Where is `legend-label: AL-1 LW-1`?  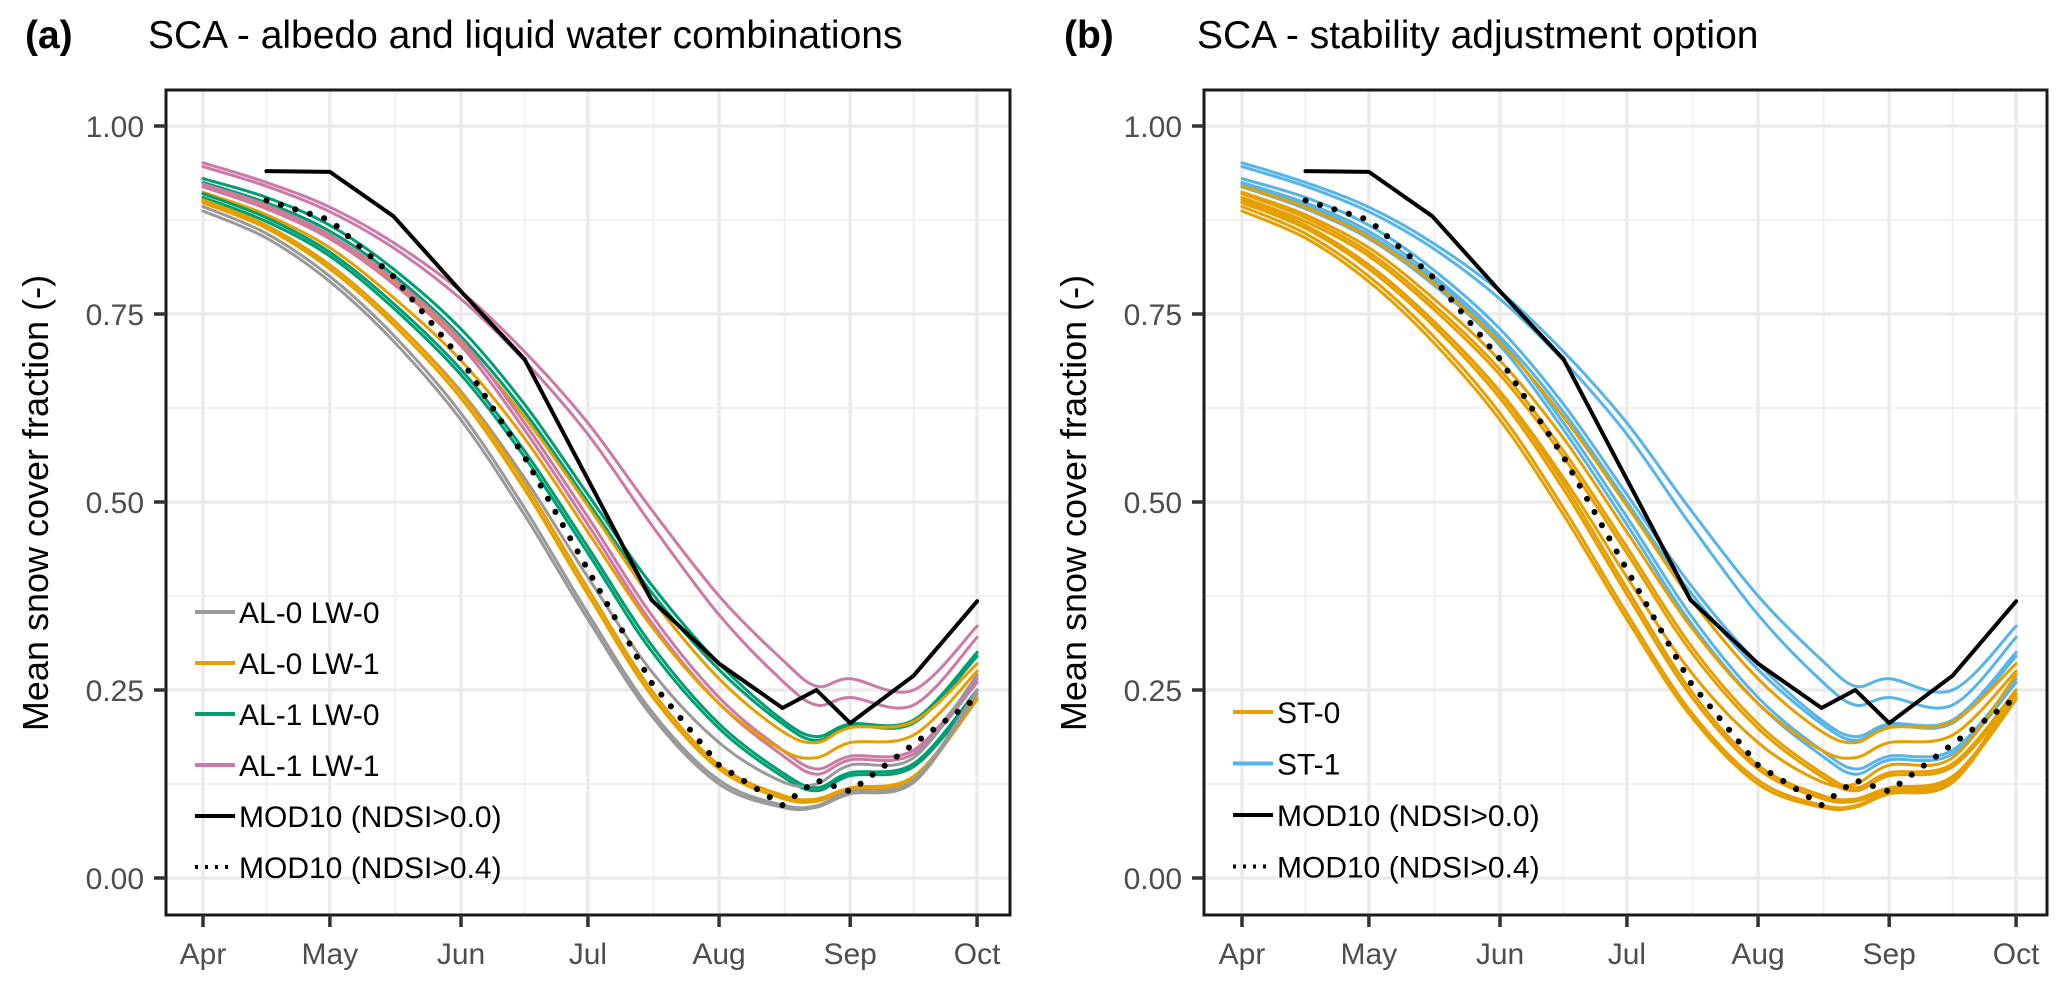
legend-label: AL-1 LW-1 is located at coordinates (309, 766).